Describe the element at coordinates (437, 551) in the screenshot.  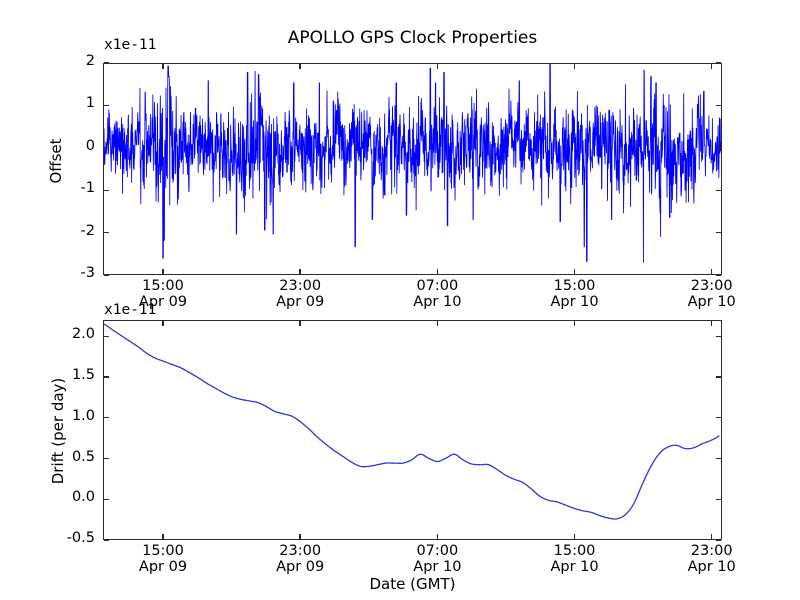
I see `drift-x-tick-time: 07:00` at that location.